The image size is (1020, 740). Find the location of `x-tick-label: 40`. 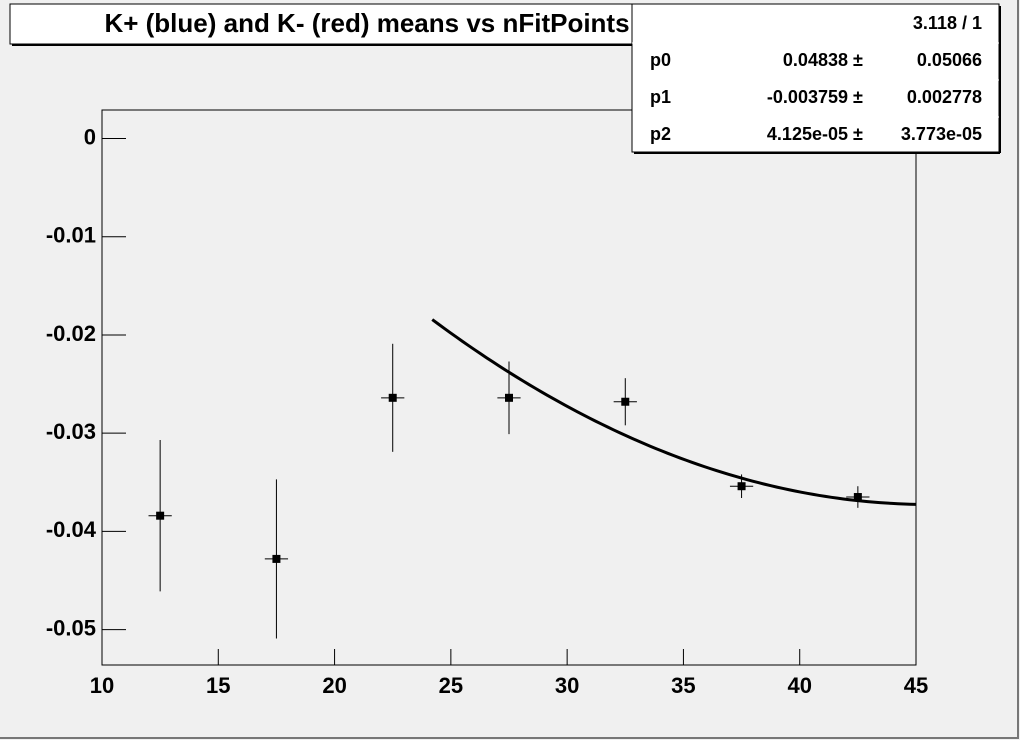

x-tick-label: 40 is located at coordinates (799, 685).